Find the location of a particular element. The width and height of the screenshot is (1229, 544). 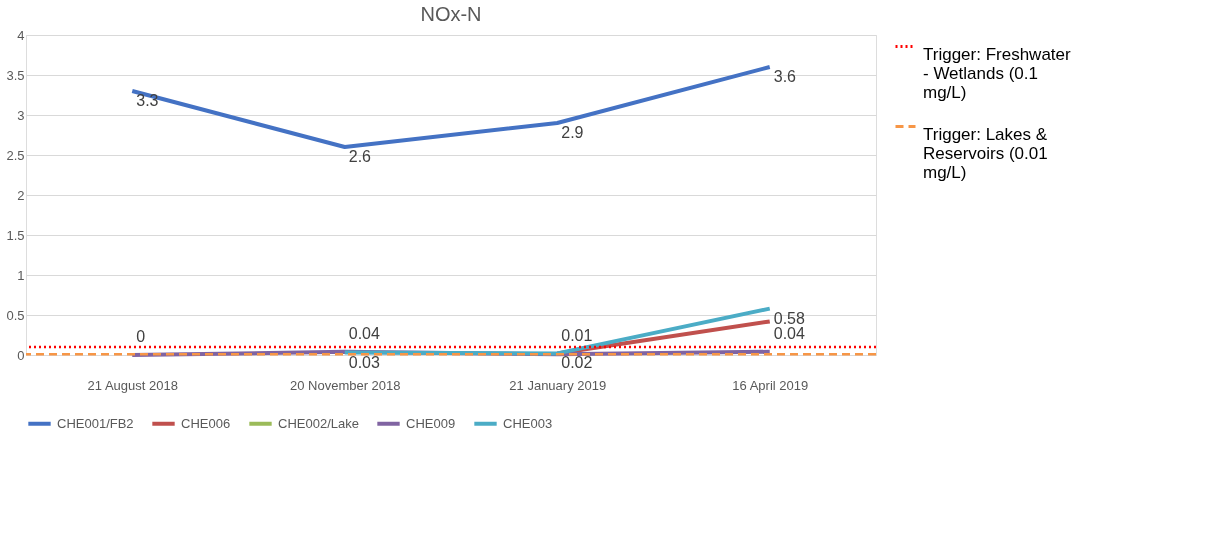

y-tick-label: 0 is located at coordinates (21, 355).